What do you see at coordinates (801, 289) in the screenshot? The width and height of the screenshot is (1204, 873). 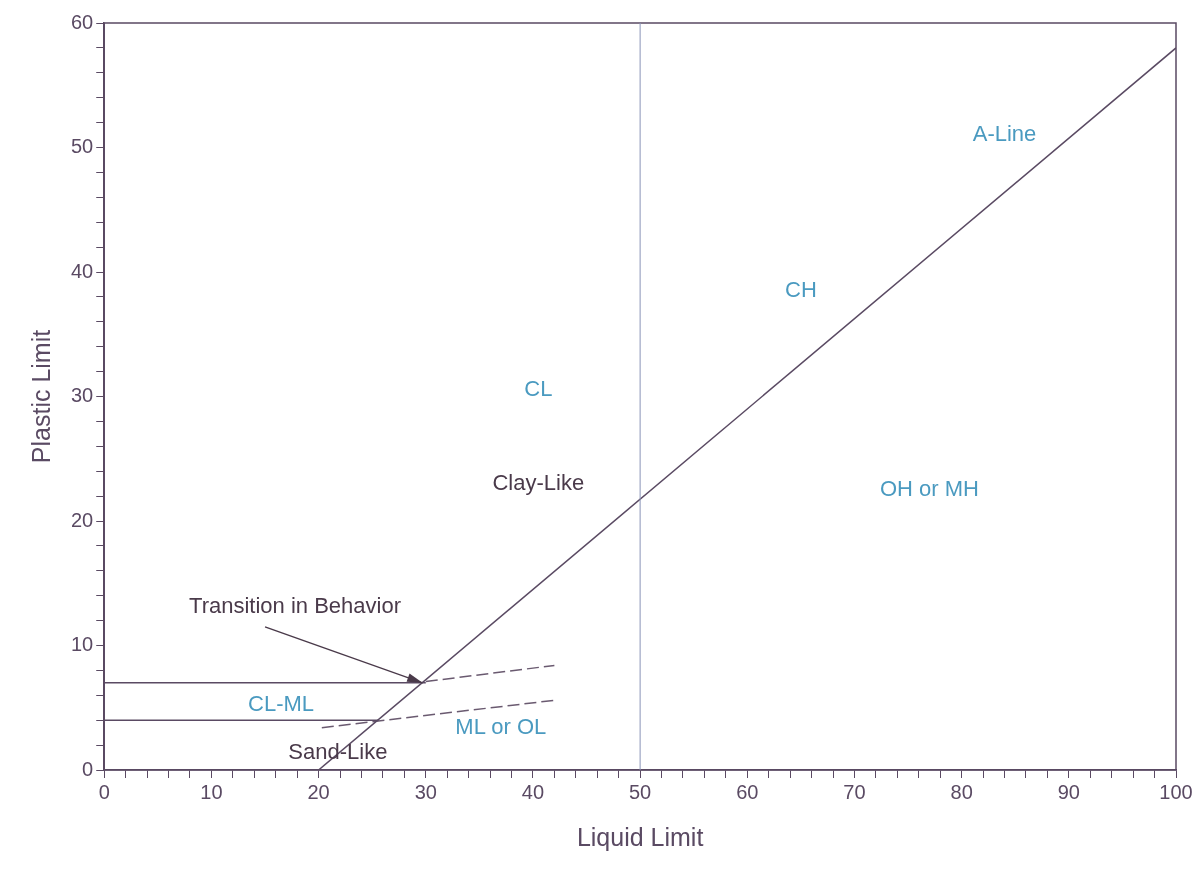 I see `annotation: CH` at bounding box center [801, 289].